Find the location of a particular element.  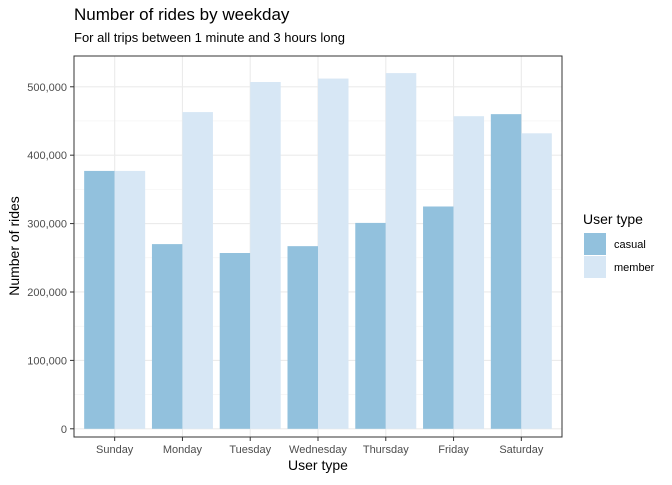

x-tick-label: Friday is located at coordinates (453, 450).